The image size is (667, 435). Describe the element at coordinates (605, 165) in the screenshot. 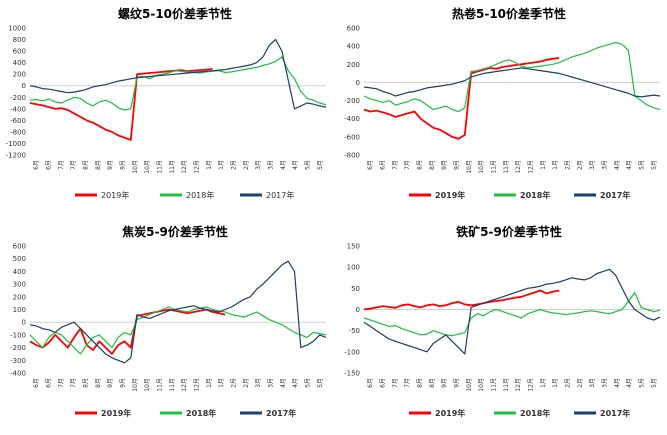

I see `x-tick-label: 3月` at that location.